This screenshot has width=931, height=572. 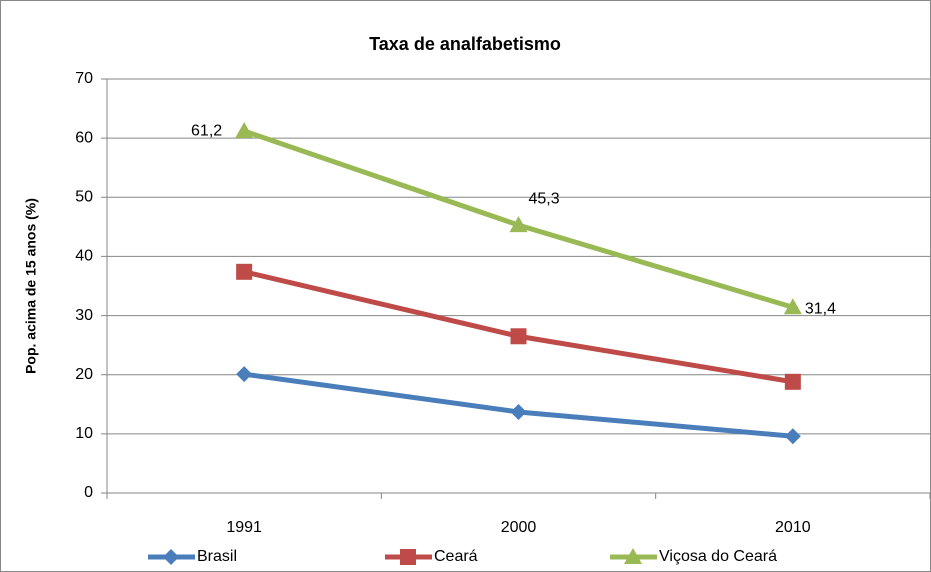 What do you see at coordinates (244, 527) in the screenshot?
I see `x-tick-label: 1991` at bounding box center [244, 527].